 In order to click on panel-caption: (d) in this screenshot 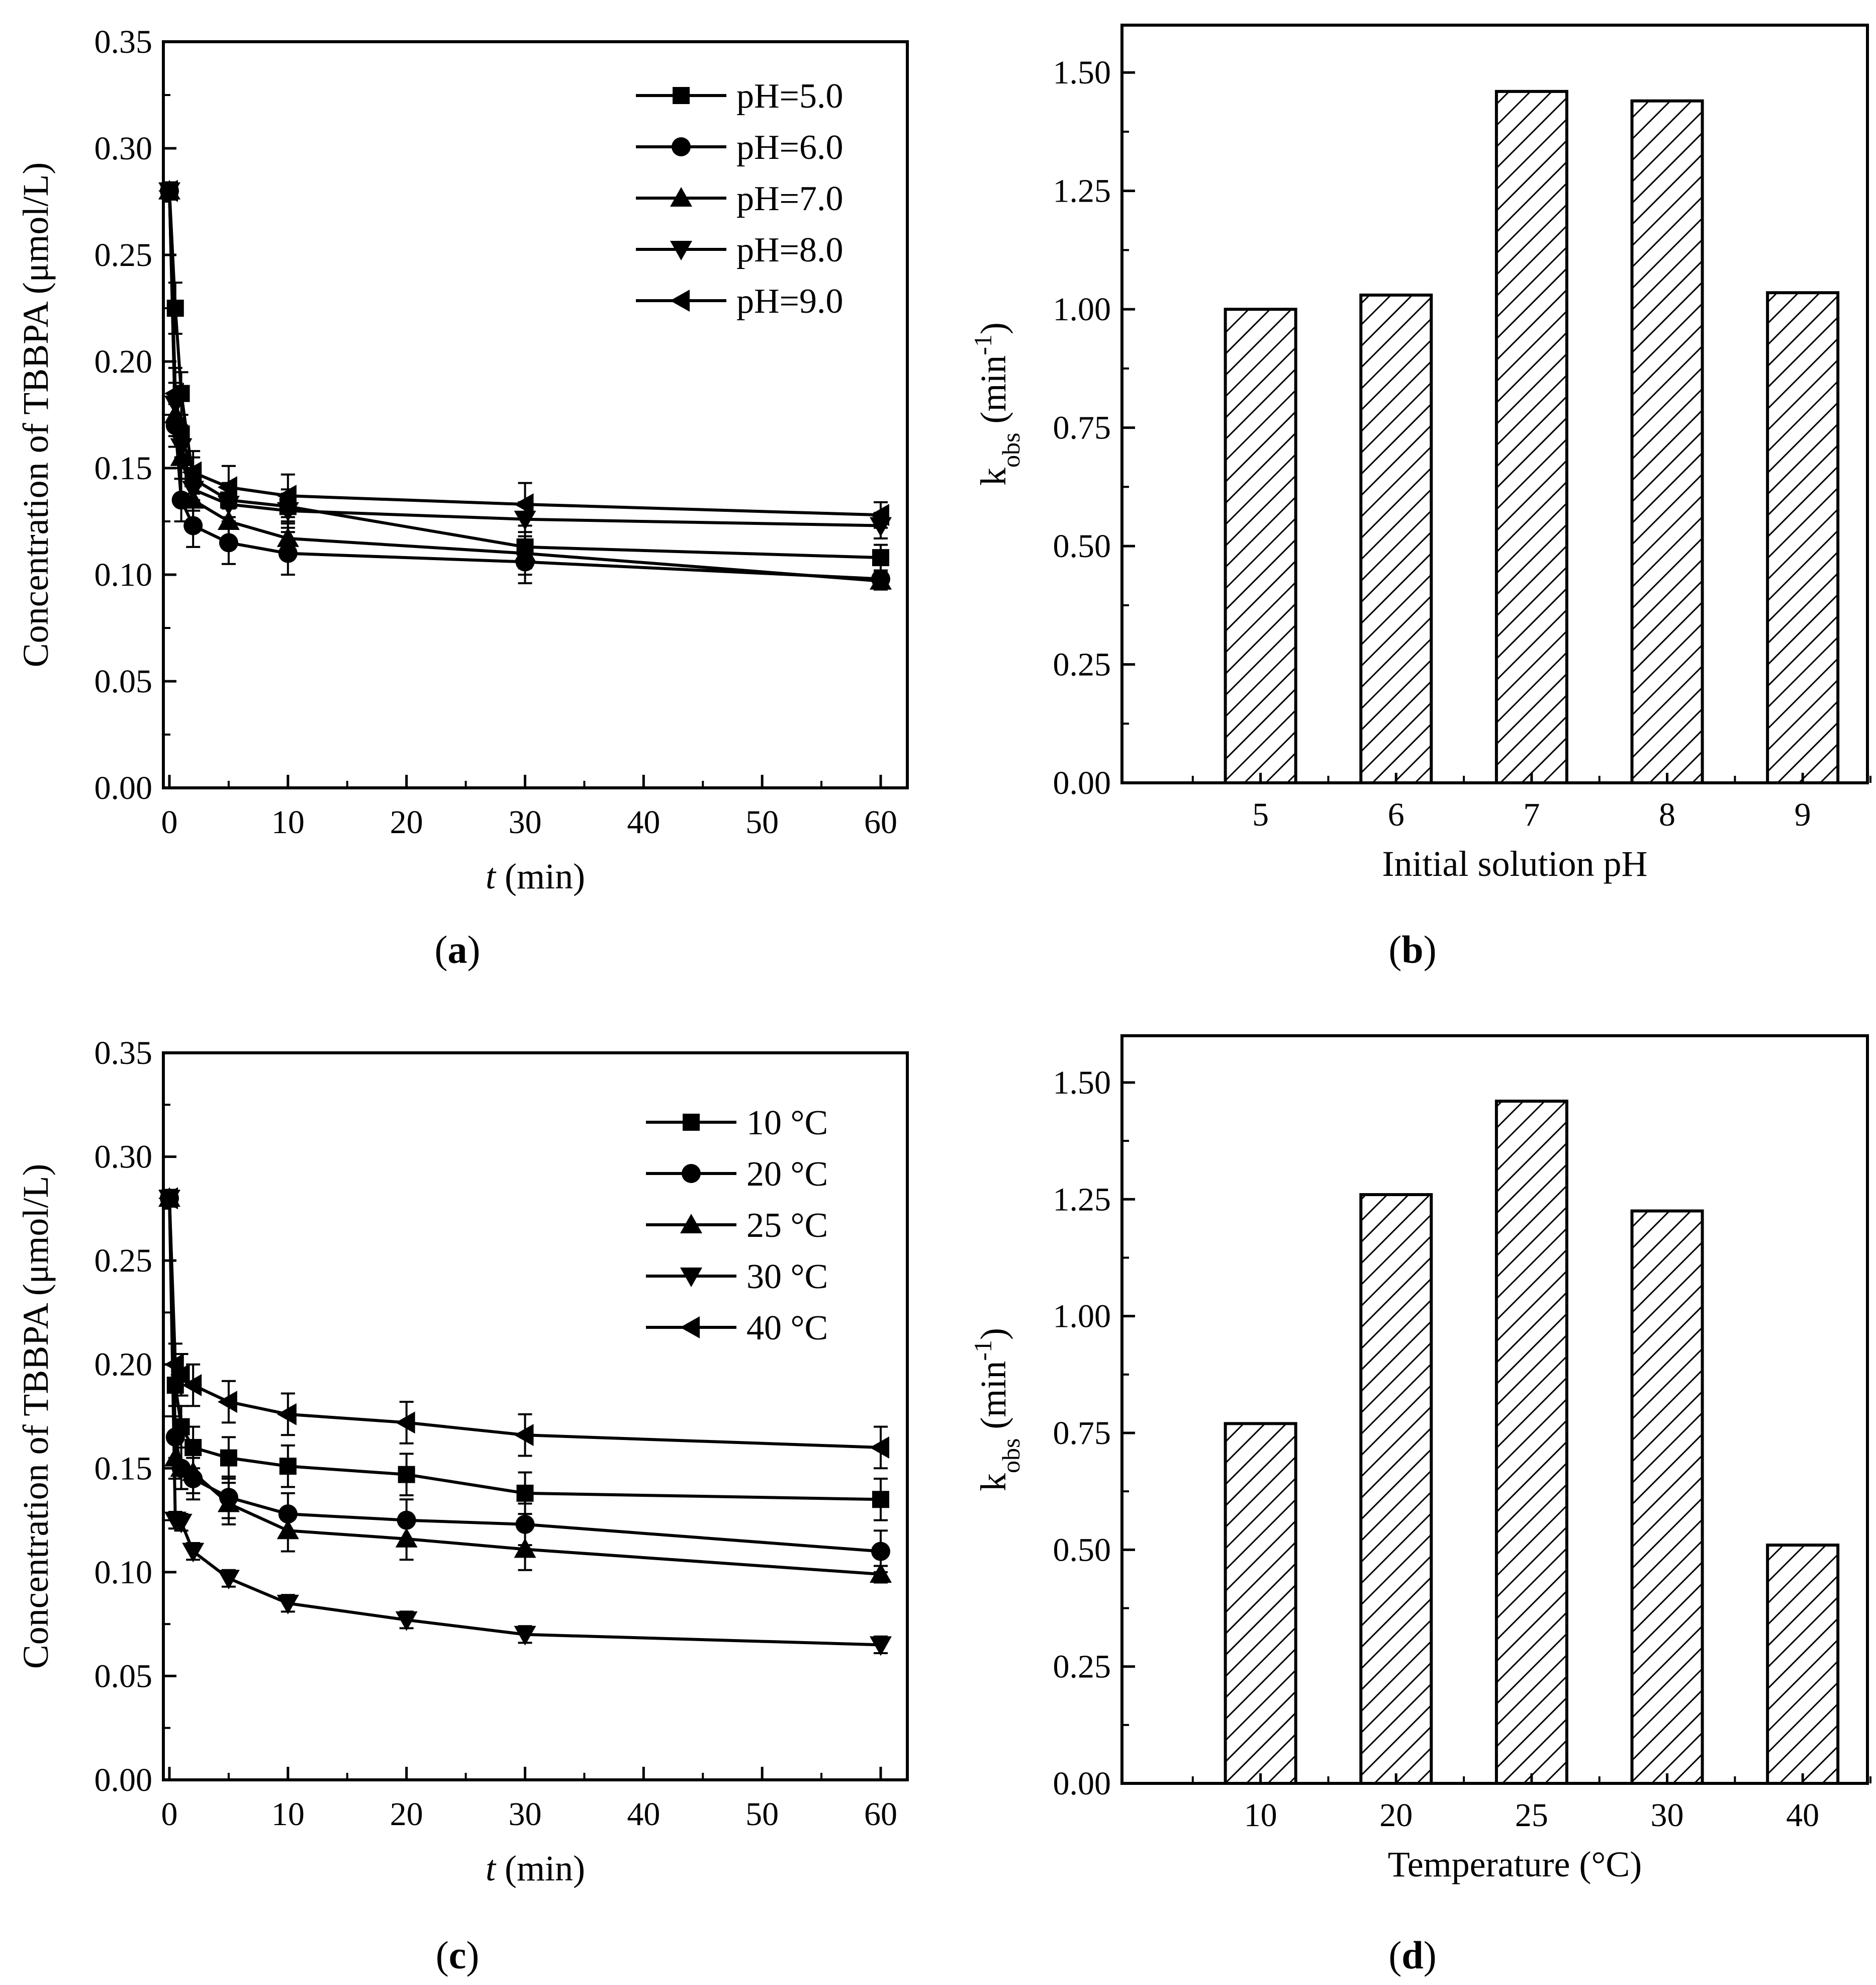, I will do `click(1412, 1955)`.